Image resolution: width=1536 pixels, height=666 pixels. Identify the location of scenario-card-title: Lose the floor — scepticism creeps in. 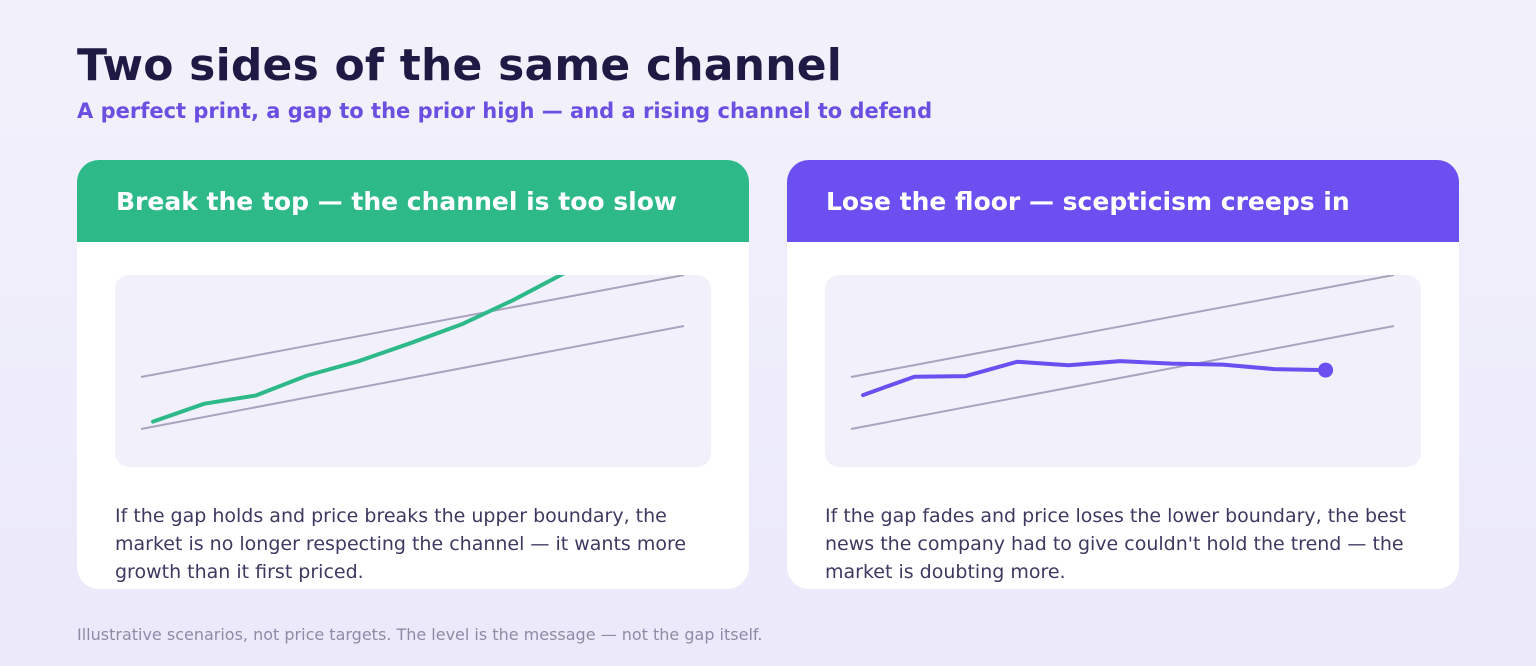
(1088, 201).